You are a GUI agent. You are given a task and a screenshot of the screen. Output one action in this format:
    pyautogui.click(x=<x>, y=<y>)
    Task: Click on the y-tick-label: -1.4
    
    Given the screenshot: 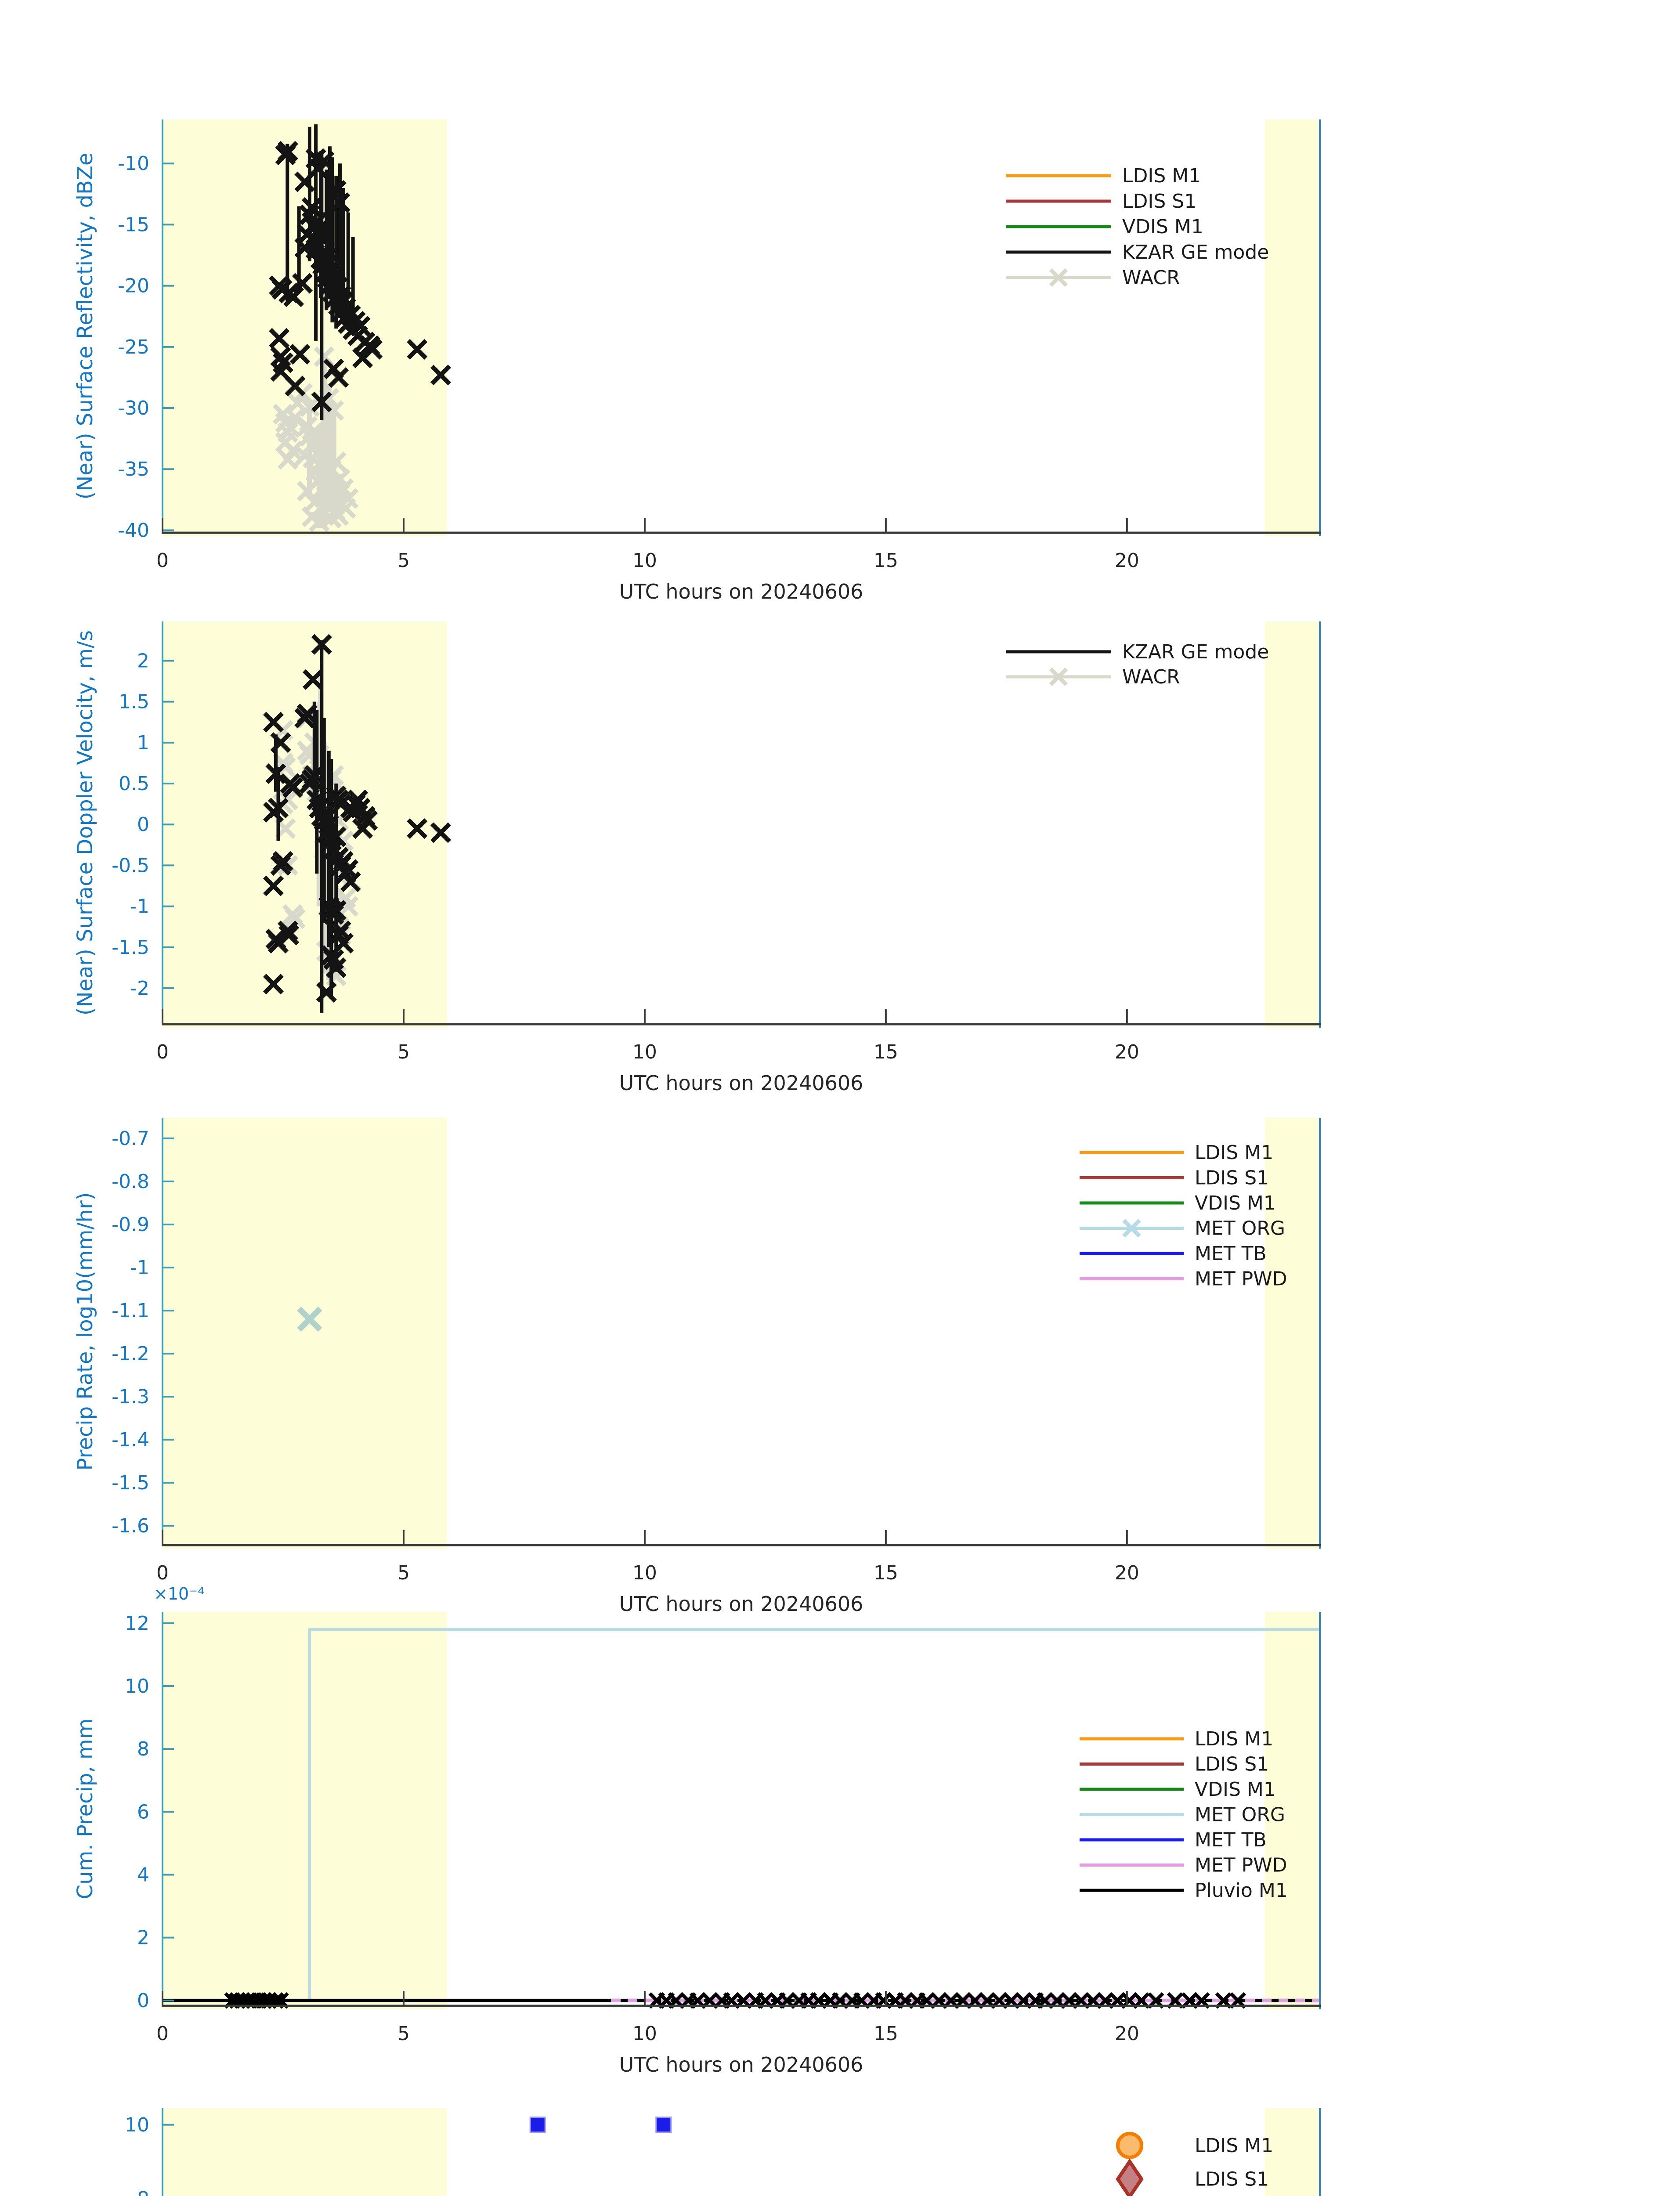 What is the action you would take?
    pyautogui.click(x=130, y=1440)
    